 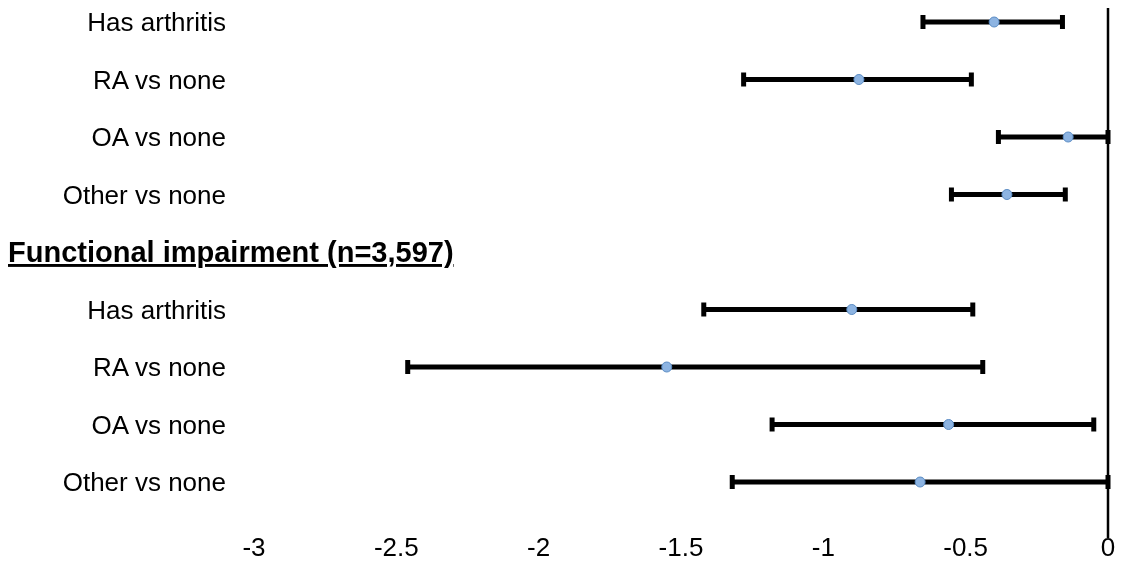 I want to click on y-tick-label: Functional impairment (n=3,597), so click(x=231, y=252).